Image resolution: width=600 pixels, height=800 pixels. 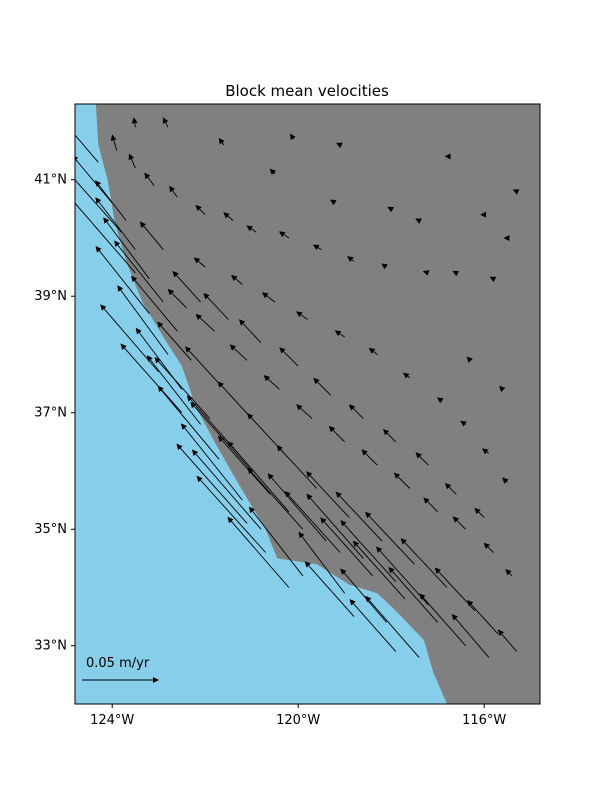 I want to click on x-tick-label: 124°W, so click(x=112, y=720).